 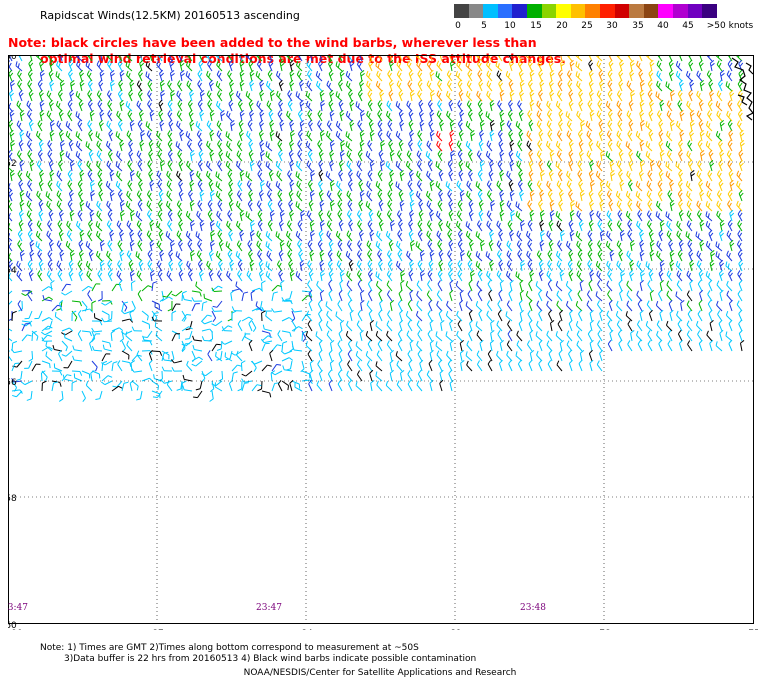 What do you see at coordinates (305, 629) in the screenshot?
I see `longitude-label: -84` at bounding box center [305, 629].